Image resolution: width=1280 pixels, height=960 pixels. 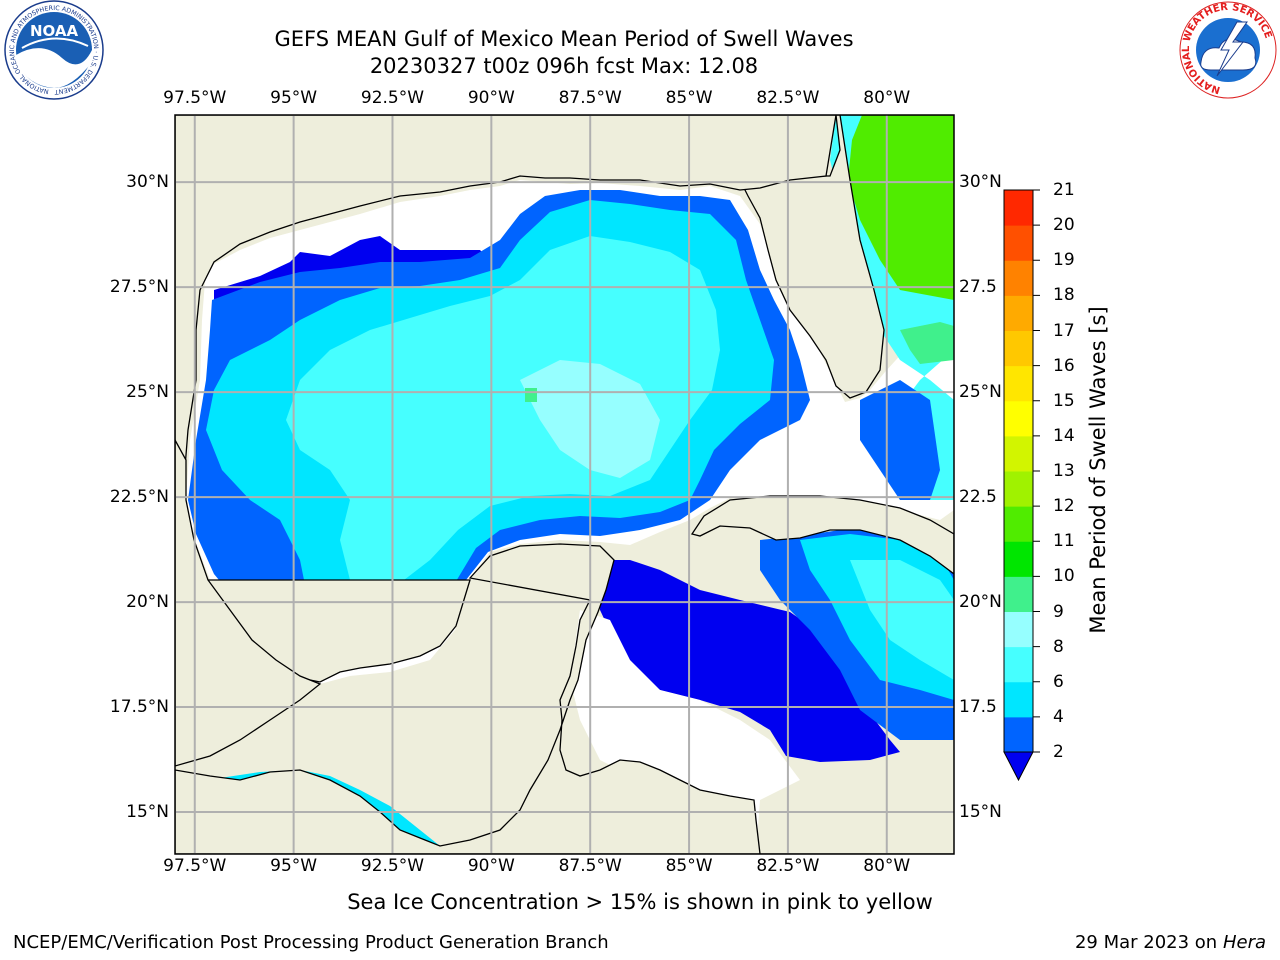 I want to click on lat-tick-label-left: 25°N, so click(x=147, y=392).